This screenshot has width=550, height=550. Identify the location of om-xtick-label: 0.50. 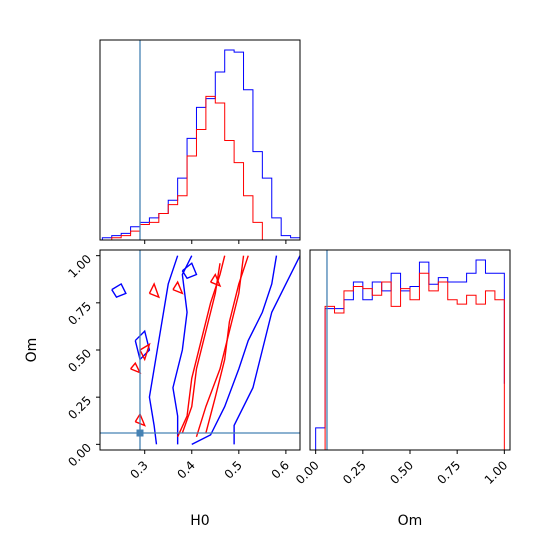
(401, 472).